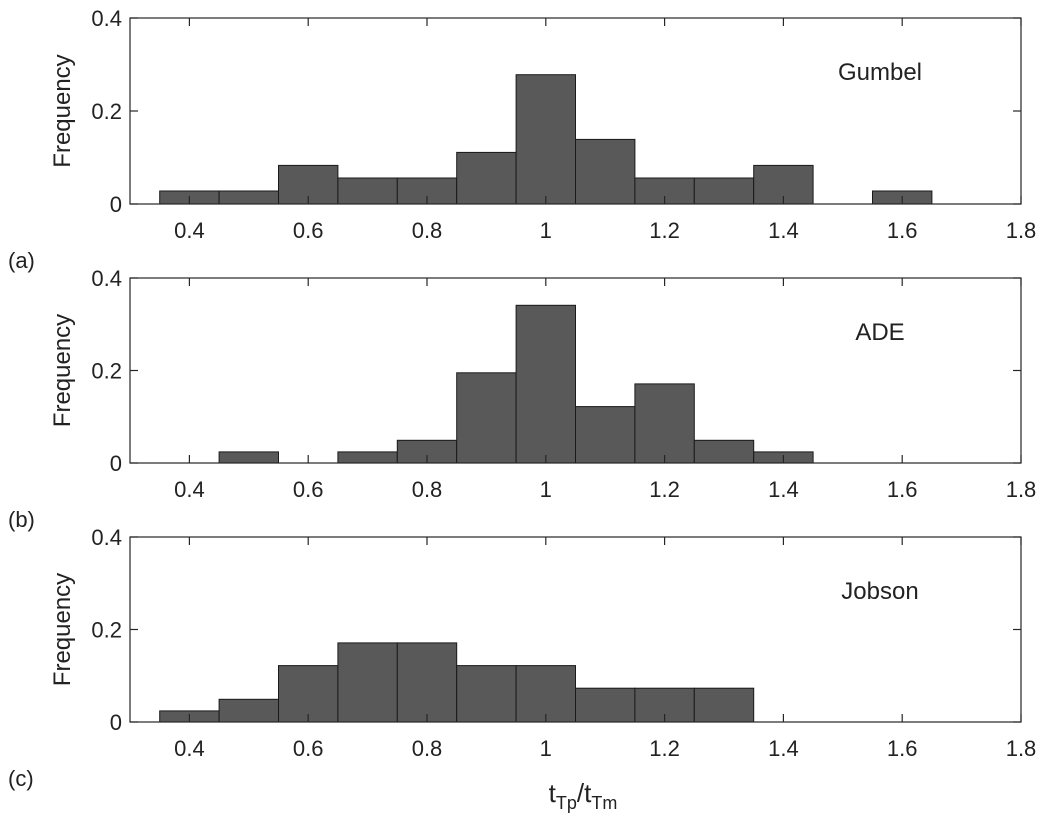  Describe the element at coordinates (21, 519) in the screenshot. I see `panel-label: (b)` at that location.